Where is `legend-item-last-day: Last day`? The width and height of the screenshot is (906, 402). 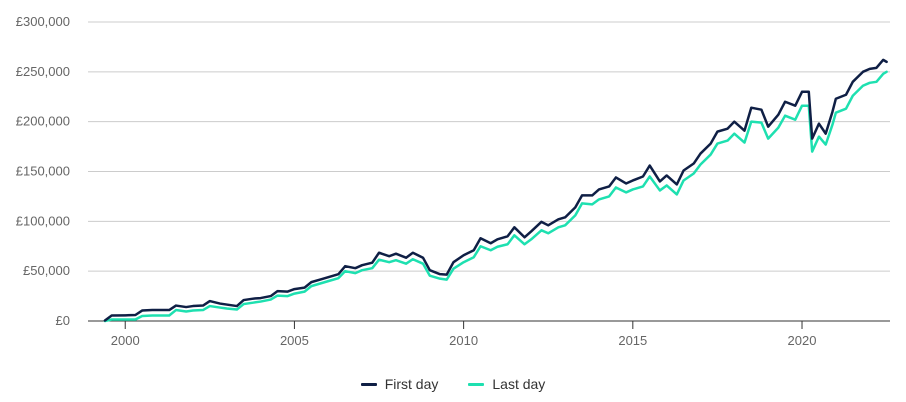 legend-item-last-day: Last day is located at coordinates (506, 384).